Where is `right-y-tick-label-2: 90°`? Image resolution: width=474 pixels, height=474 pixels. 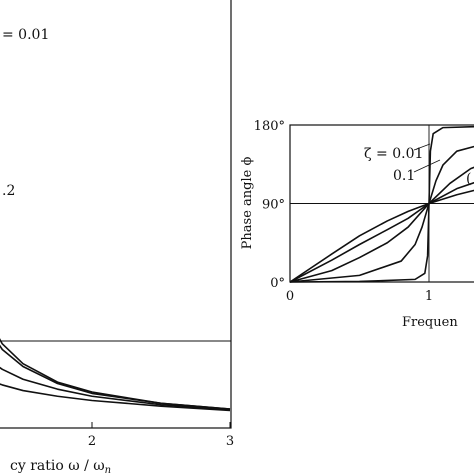
right-y-tick-label-2: 90° is located at coordinates (273, 205).